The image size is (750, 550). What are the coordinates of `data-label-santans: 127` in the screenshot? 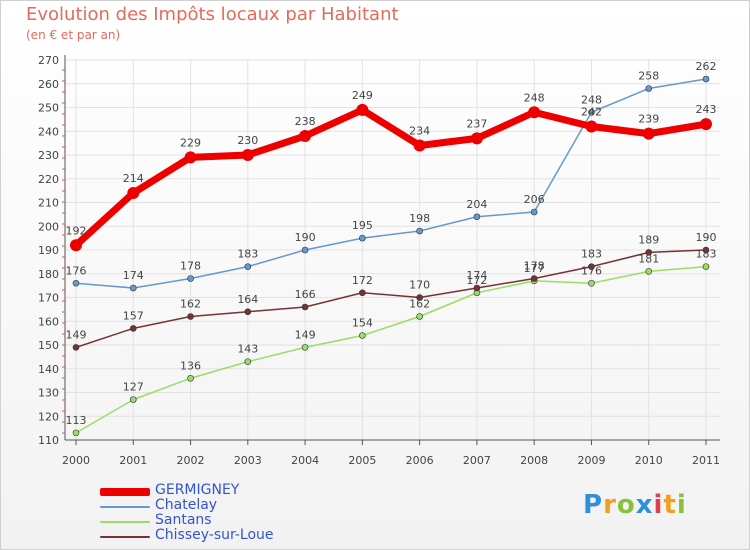 It's located at (133, 387).